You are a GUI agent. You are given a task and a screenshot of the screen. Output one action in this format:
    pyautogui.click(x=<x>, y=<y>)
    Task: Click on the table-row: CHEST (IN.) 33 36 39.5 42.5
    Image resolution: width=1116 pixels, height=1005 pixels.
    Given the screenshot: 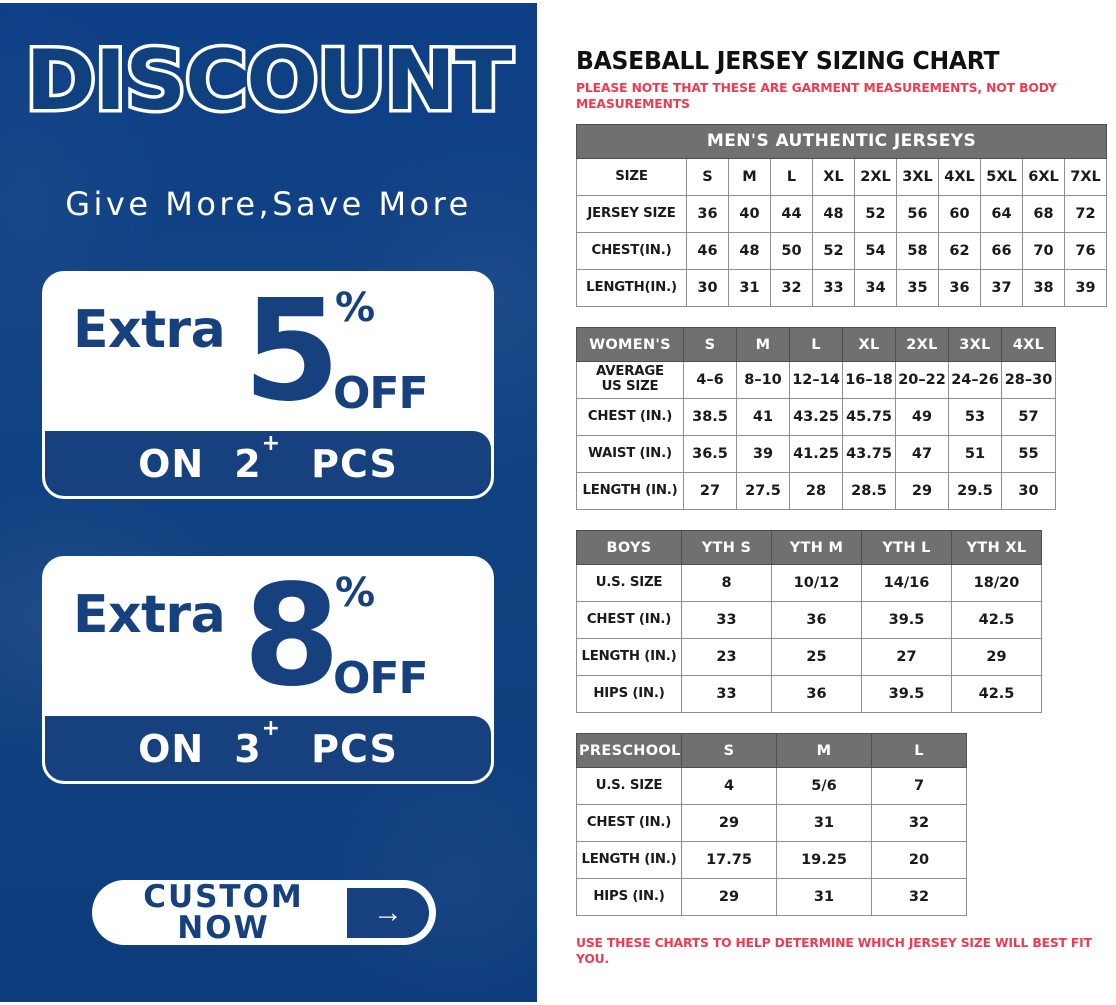 What is the action you would take?
    pyautogui.click(x=809, y=620)
    